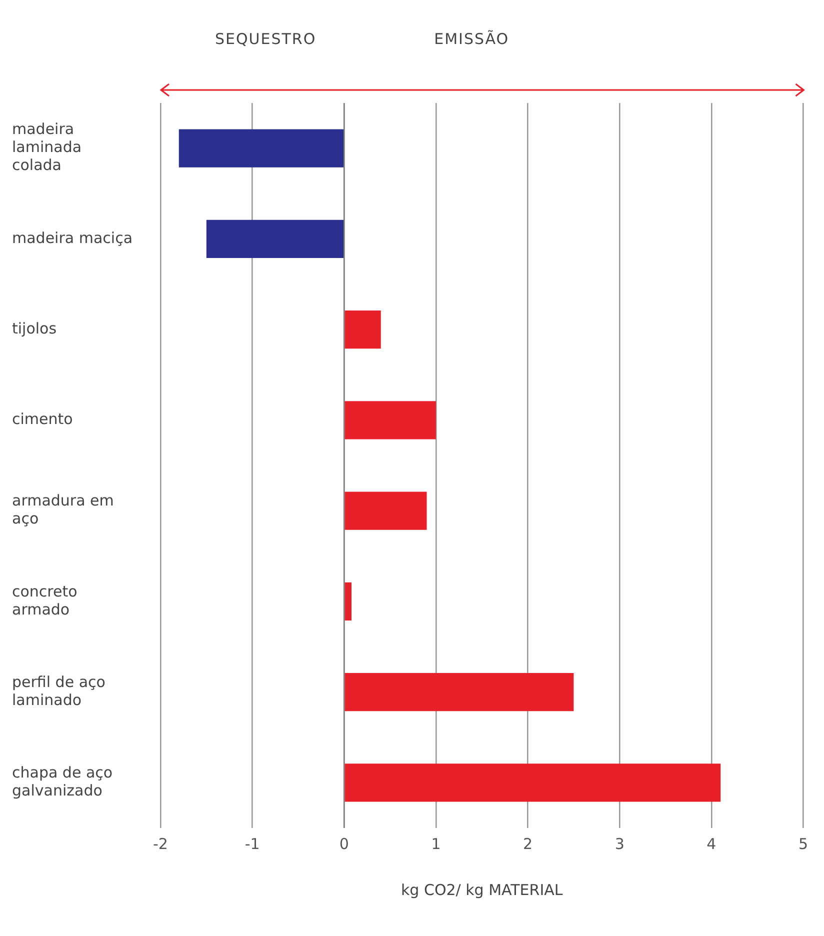 The height and width of the screenshot is (936, 824). Describe the element at coordinates (619, 843) in the screenshot. I see `x-tick-label: 3` at that location.